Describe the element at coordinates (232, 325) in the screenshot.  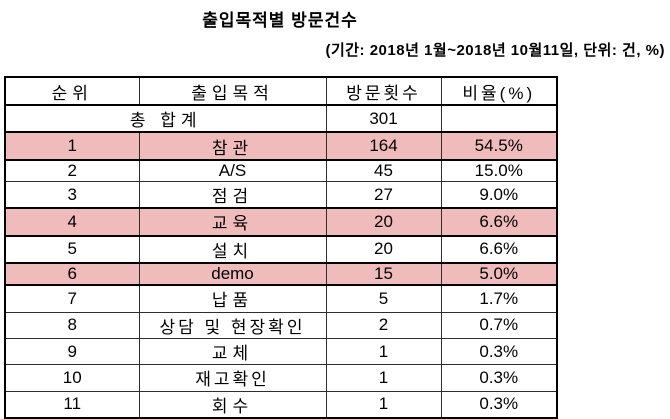
I see `purpose-cell: 상담 및 현장확인` at that location.